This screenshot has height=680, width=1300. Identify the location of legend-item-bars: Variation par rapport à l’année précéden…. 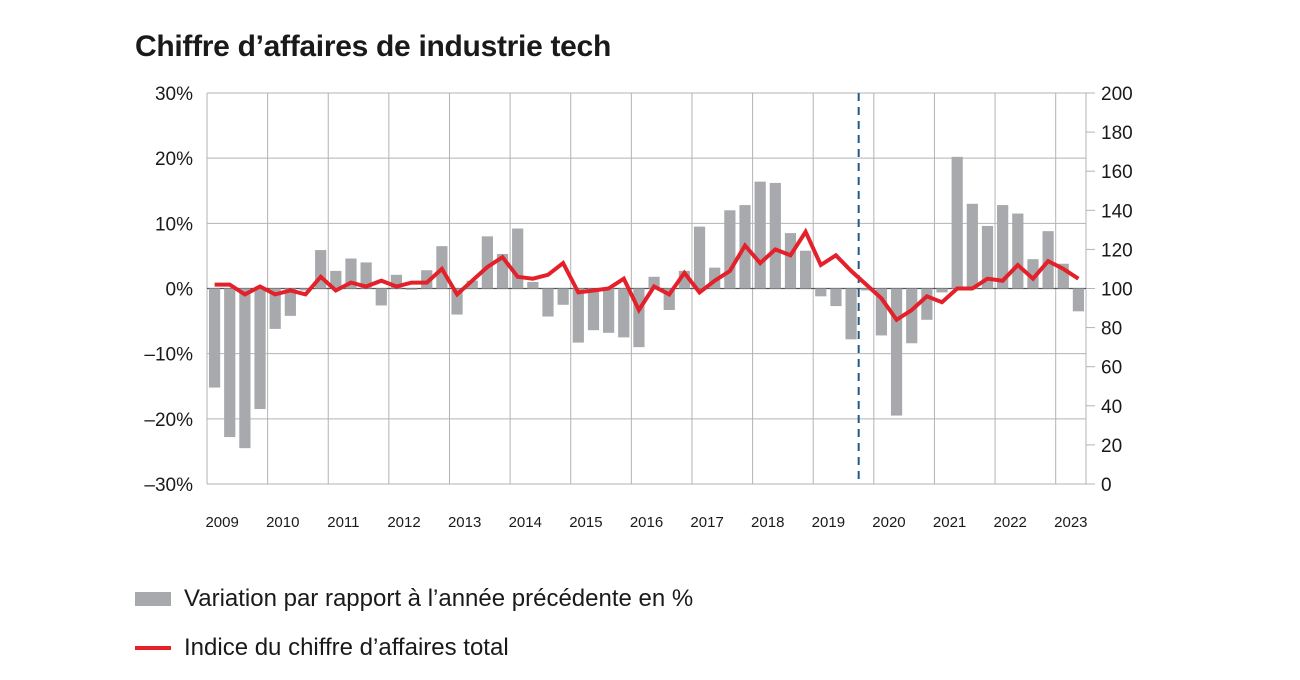
(414, 599).